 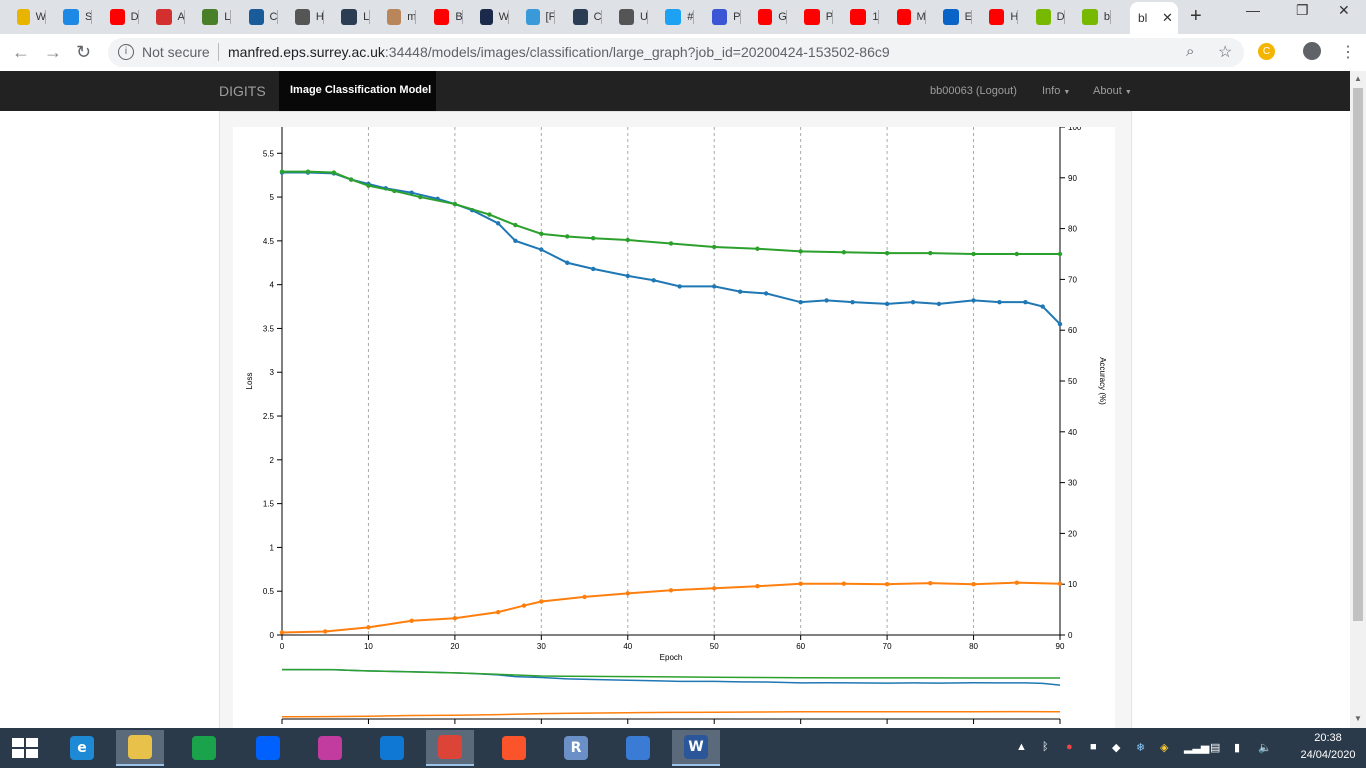 I want to click on info-menu: Info ▼, so click(x=1056, y=91).